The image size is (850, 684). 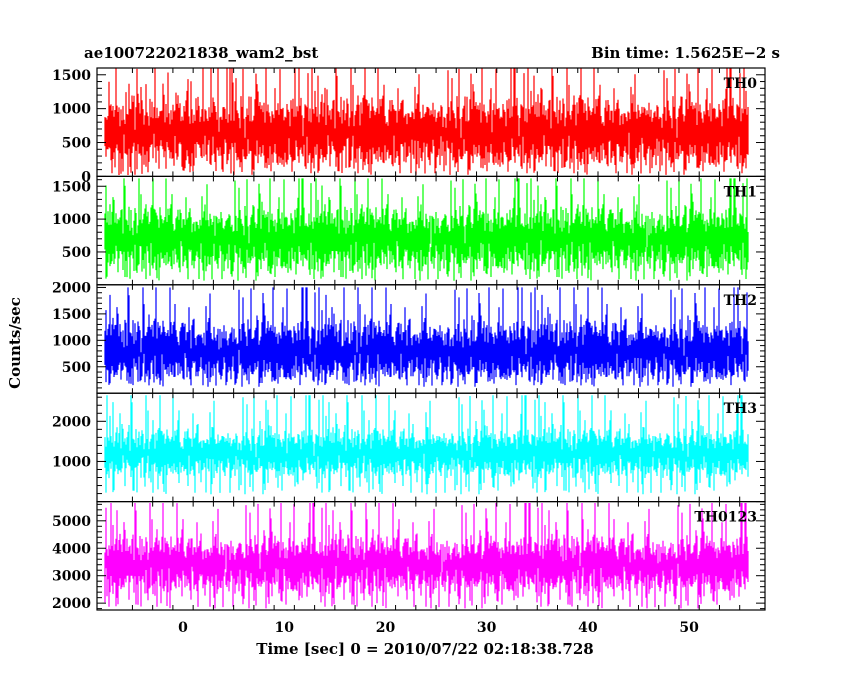 I want to click on series-label-th2: TH2, so click(x=740, y=301).